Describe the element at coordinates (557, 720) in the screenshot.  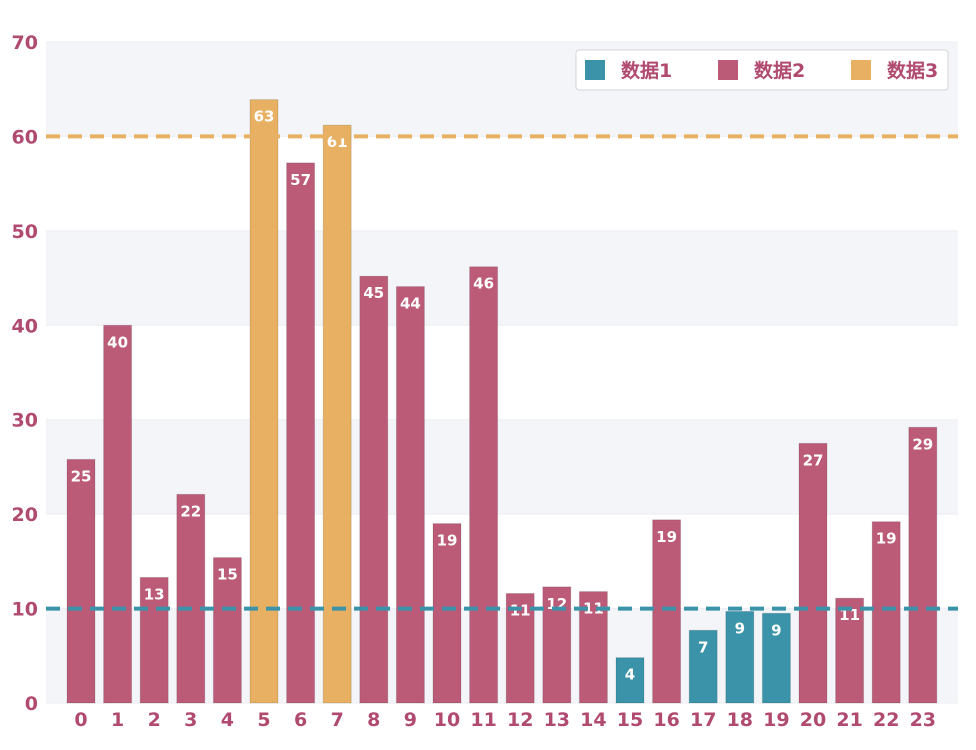
I see `x-tick-label: 13` at that location.